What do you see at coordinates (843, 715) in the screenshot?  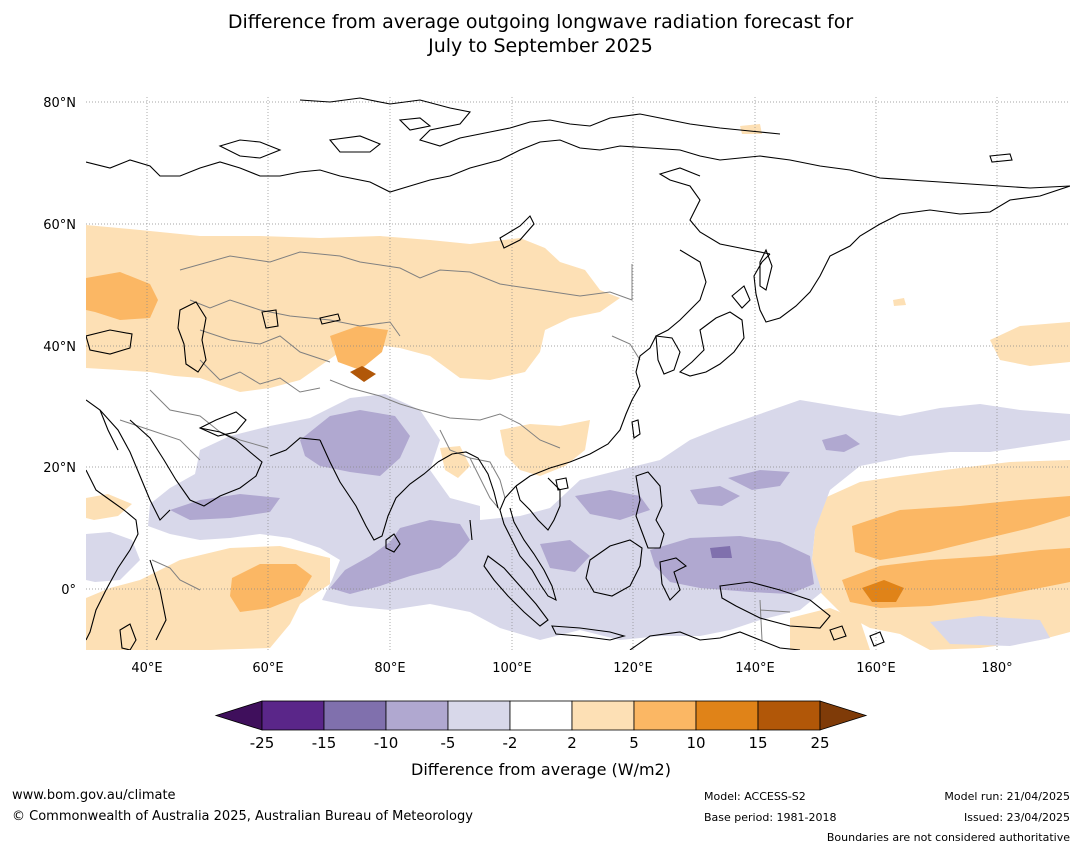 I see `colorbar-arrow-high` at bounding box center [843, 715].